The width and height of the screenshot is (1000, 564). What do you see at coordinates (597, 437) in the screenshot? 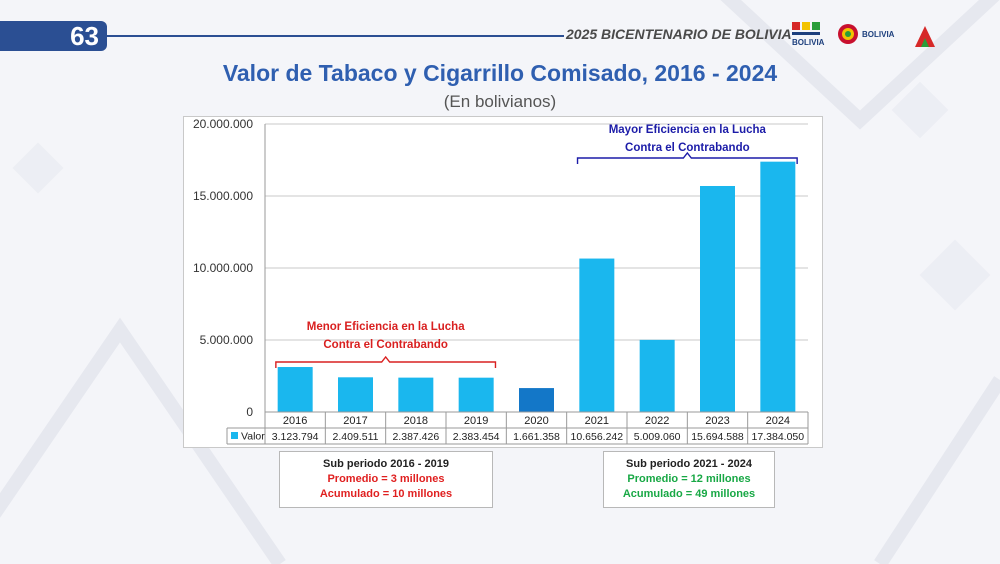
I see `data-label: 10.656.242` at bounding box center [597, 437].